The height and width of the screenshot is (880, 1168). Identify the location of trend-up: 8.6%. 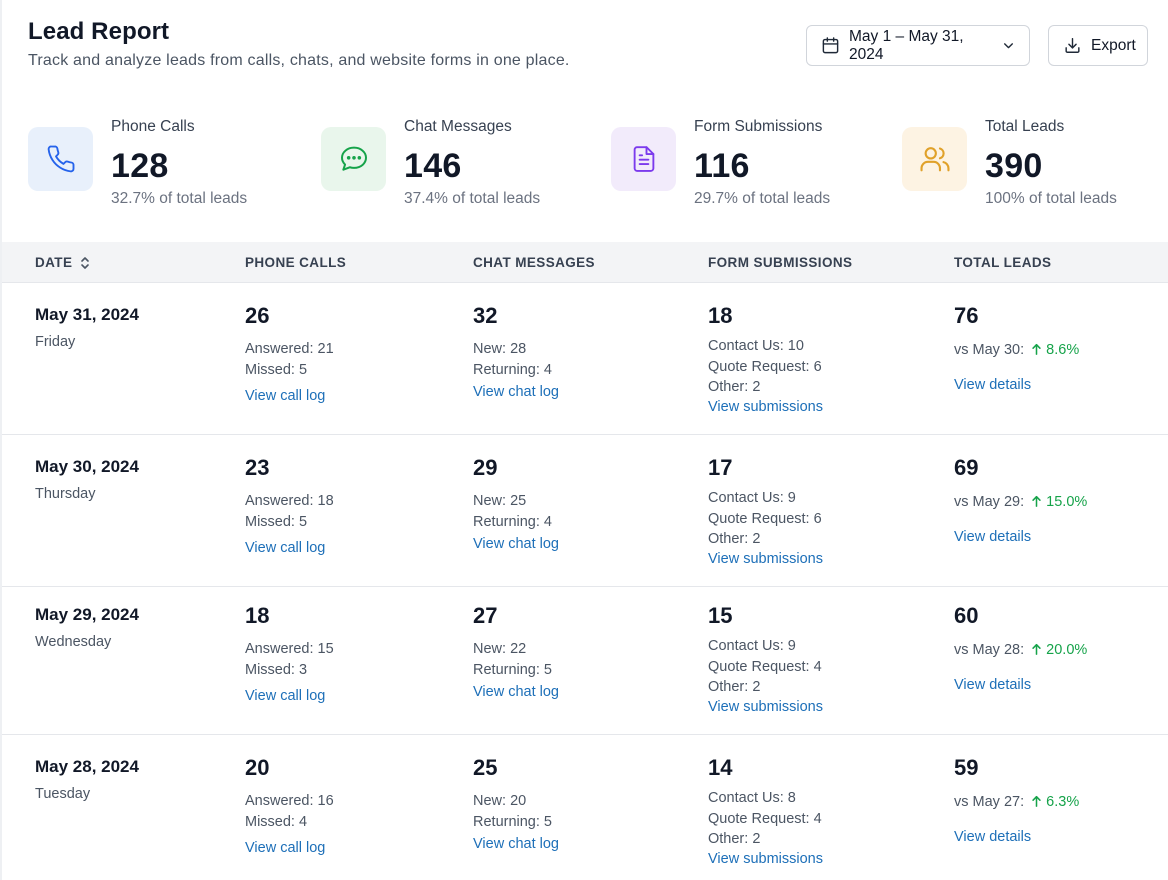
(1053, 350).